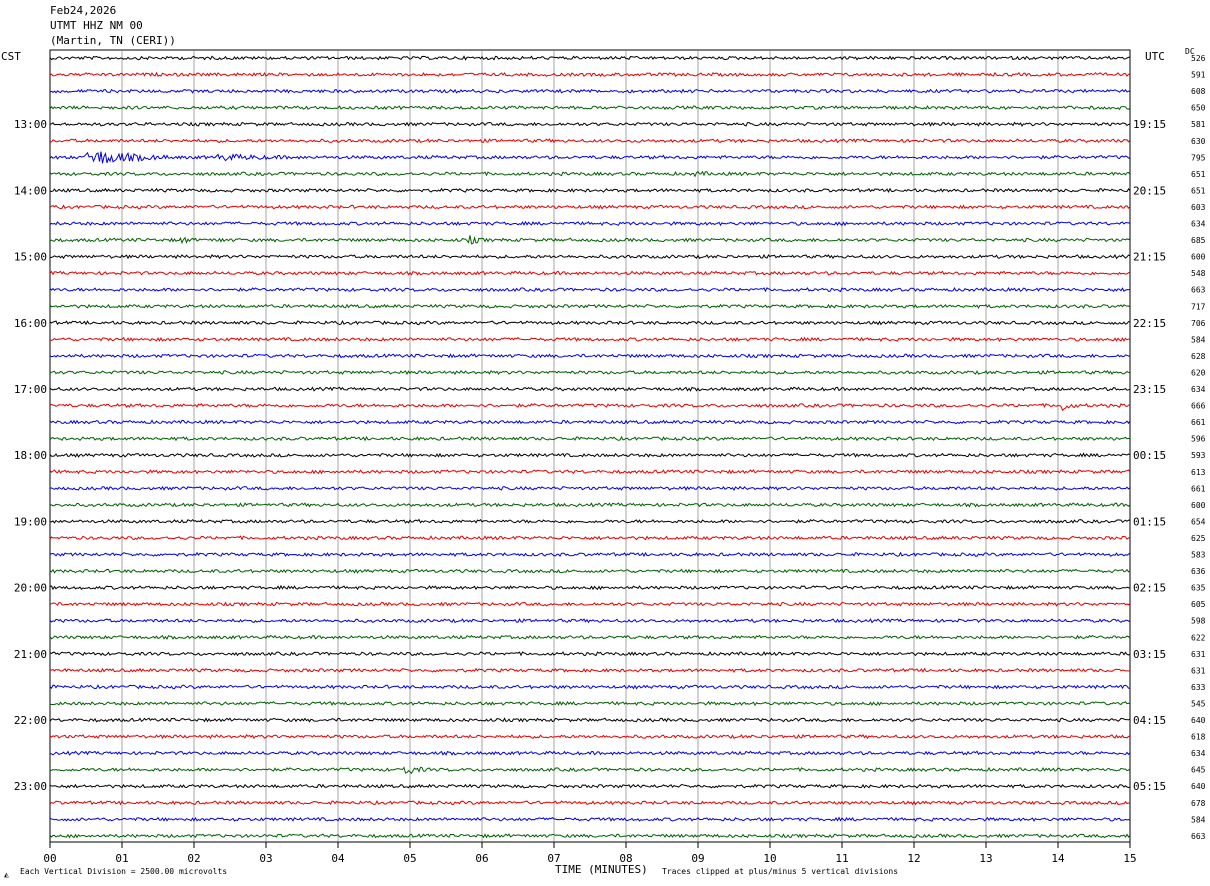  Describe the element at coordinates (1198, 654) in the screenshot. I see `dc-offset-label: 631` at that location.